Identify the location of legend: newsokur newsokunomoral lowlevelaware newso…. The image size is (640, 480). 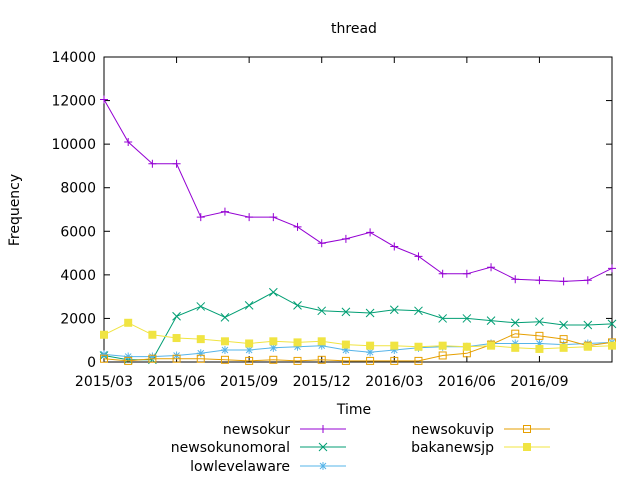
(360, 448).